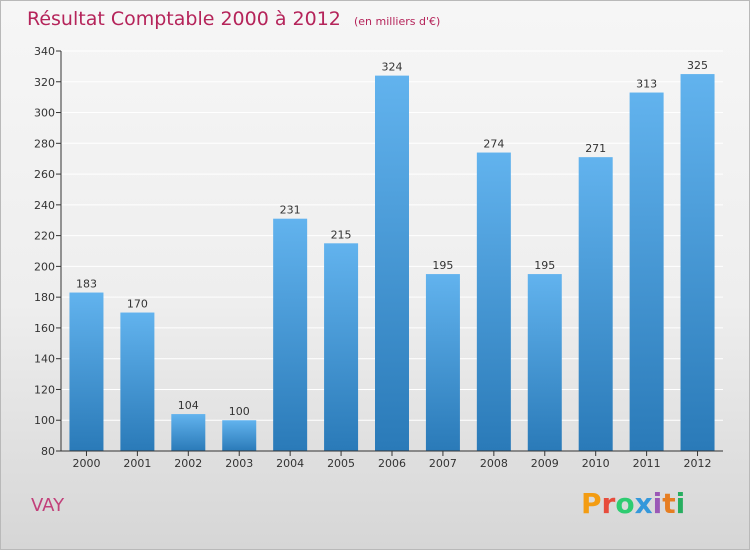  Describe the element at coordinates (341, 463) in the screenshot. I see `x-tick-label-2005: 2005` at that location.